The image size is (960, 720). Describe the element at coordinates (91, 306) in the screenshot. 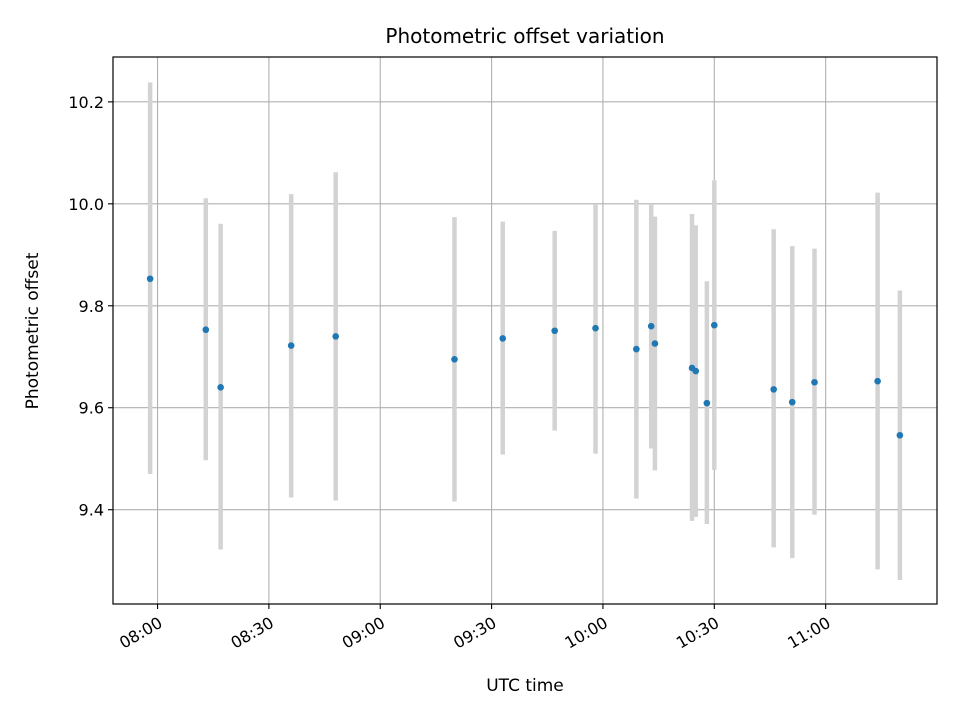

I see `y-tick-label: 9.8` at that location.